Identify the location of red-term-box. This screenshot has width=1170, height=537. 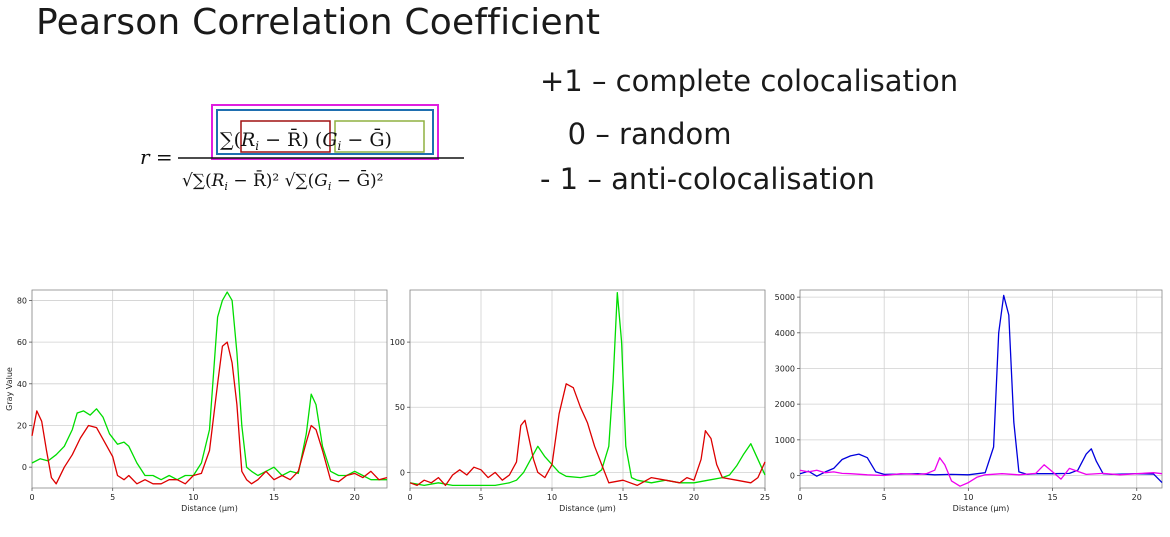
(285, 136).